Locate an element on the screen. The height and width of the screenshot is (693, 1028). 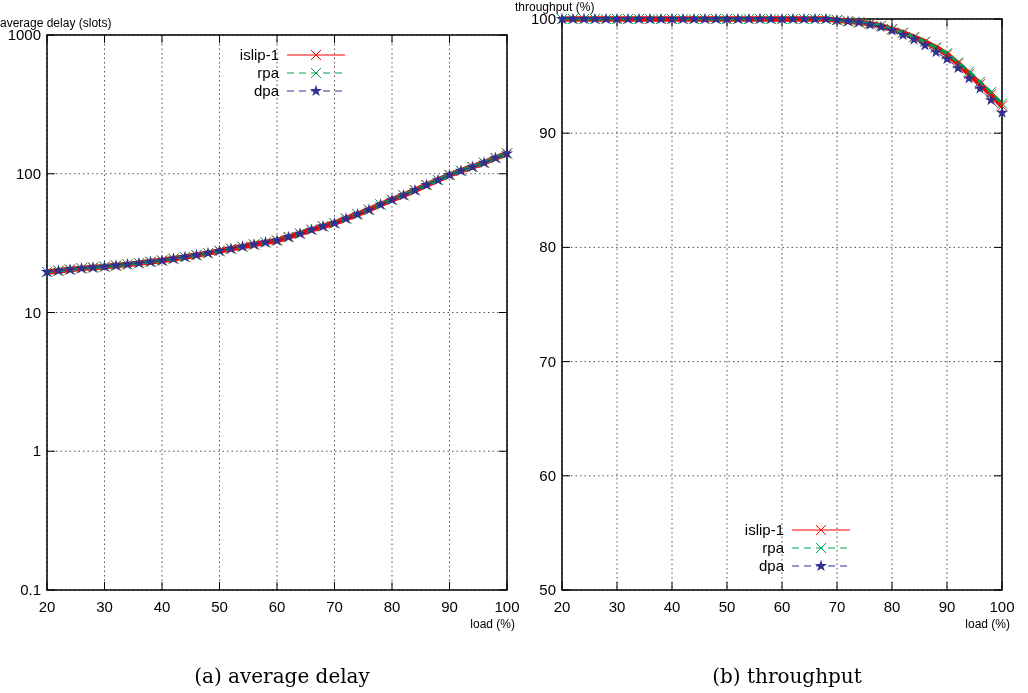
y-tick-label: 1 is located at coordinates (36, 451).